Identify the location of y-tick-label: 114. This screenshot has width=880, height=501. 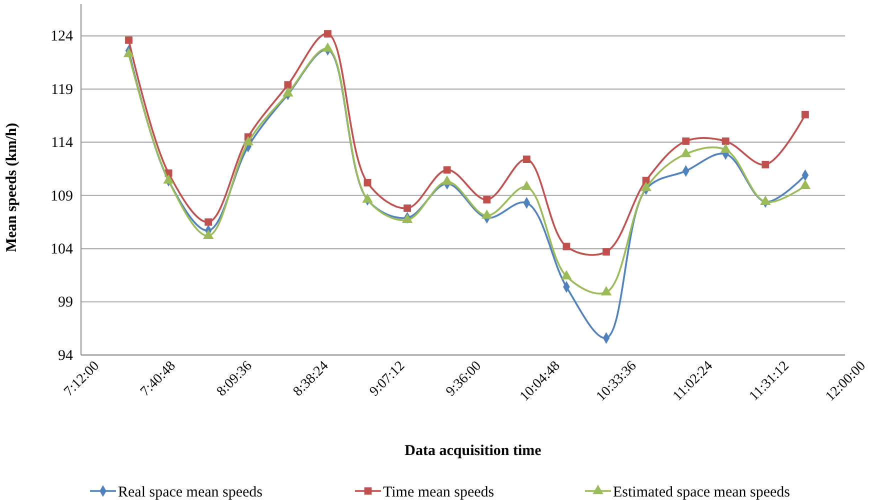
(62, 143).